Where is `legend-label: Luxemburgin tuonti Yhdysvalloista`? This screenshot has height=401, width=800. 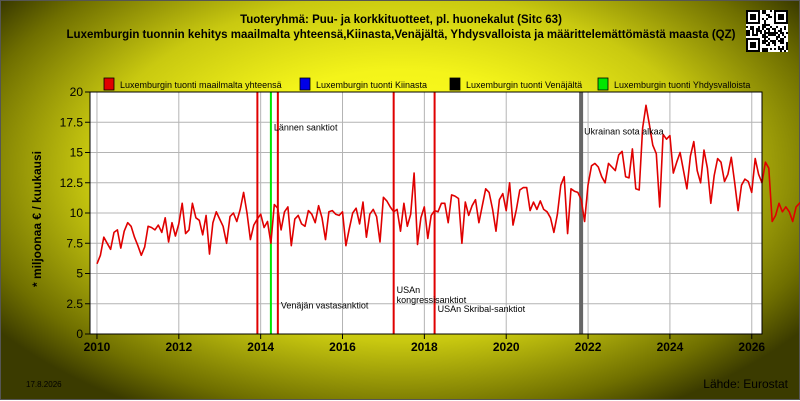
legend-label: Luxemburgin tuonti Yhdysvalloista is located at coordinates (682, 85).